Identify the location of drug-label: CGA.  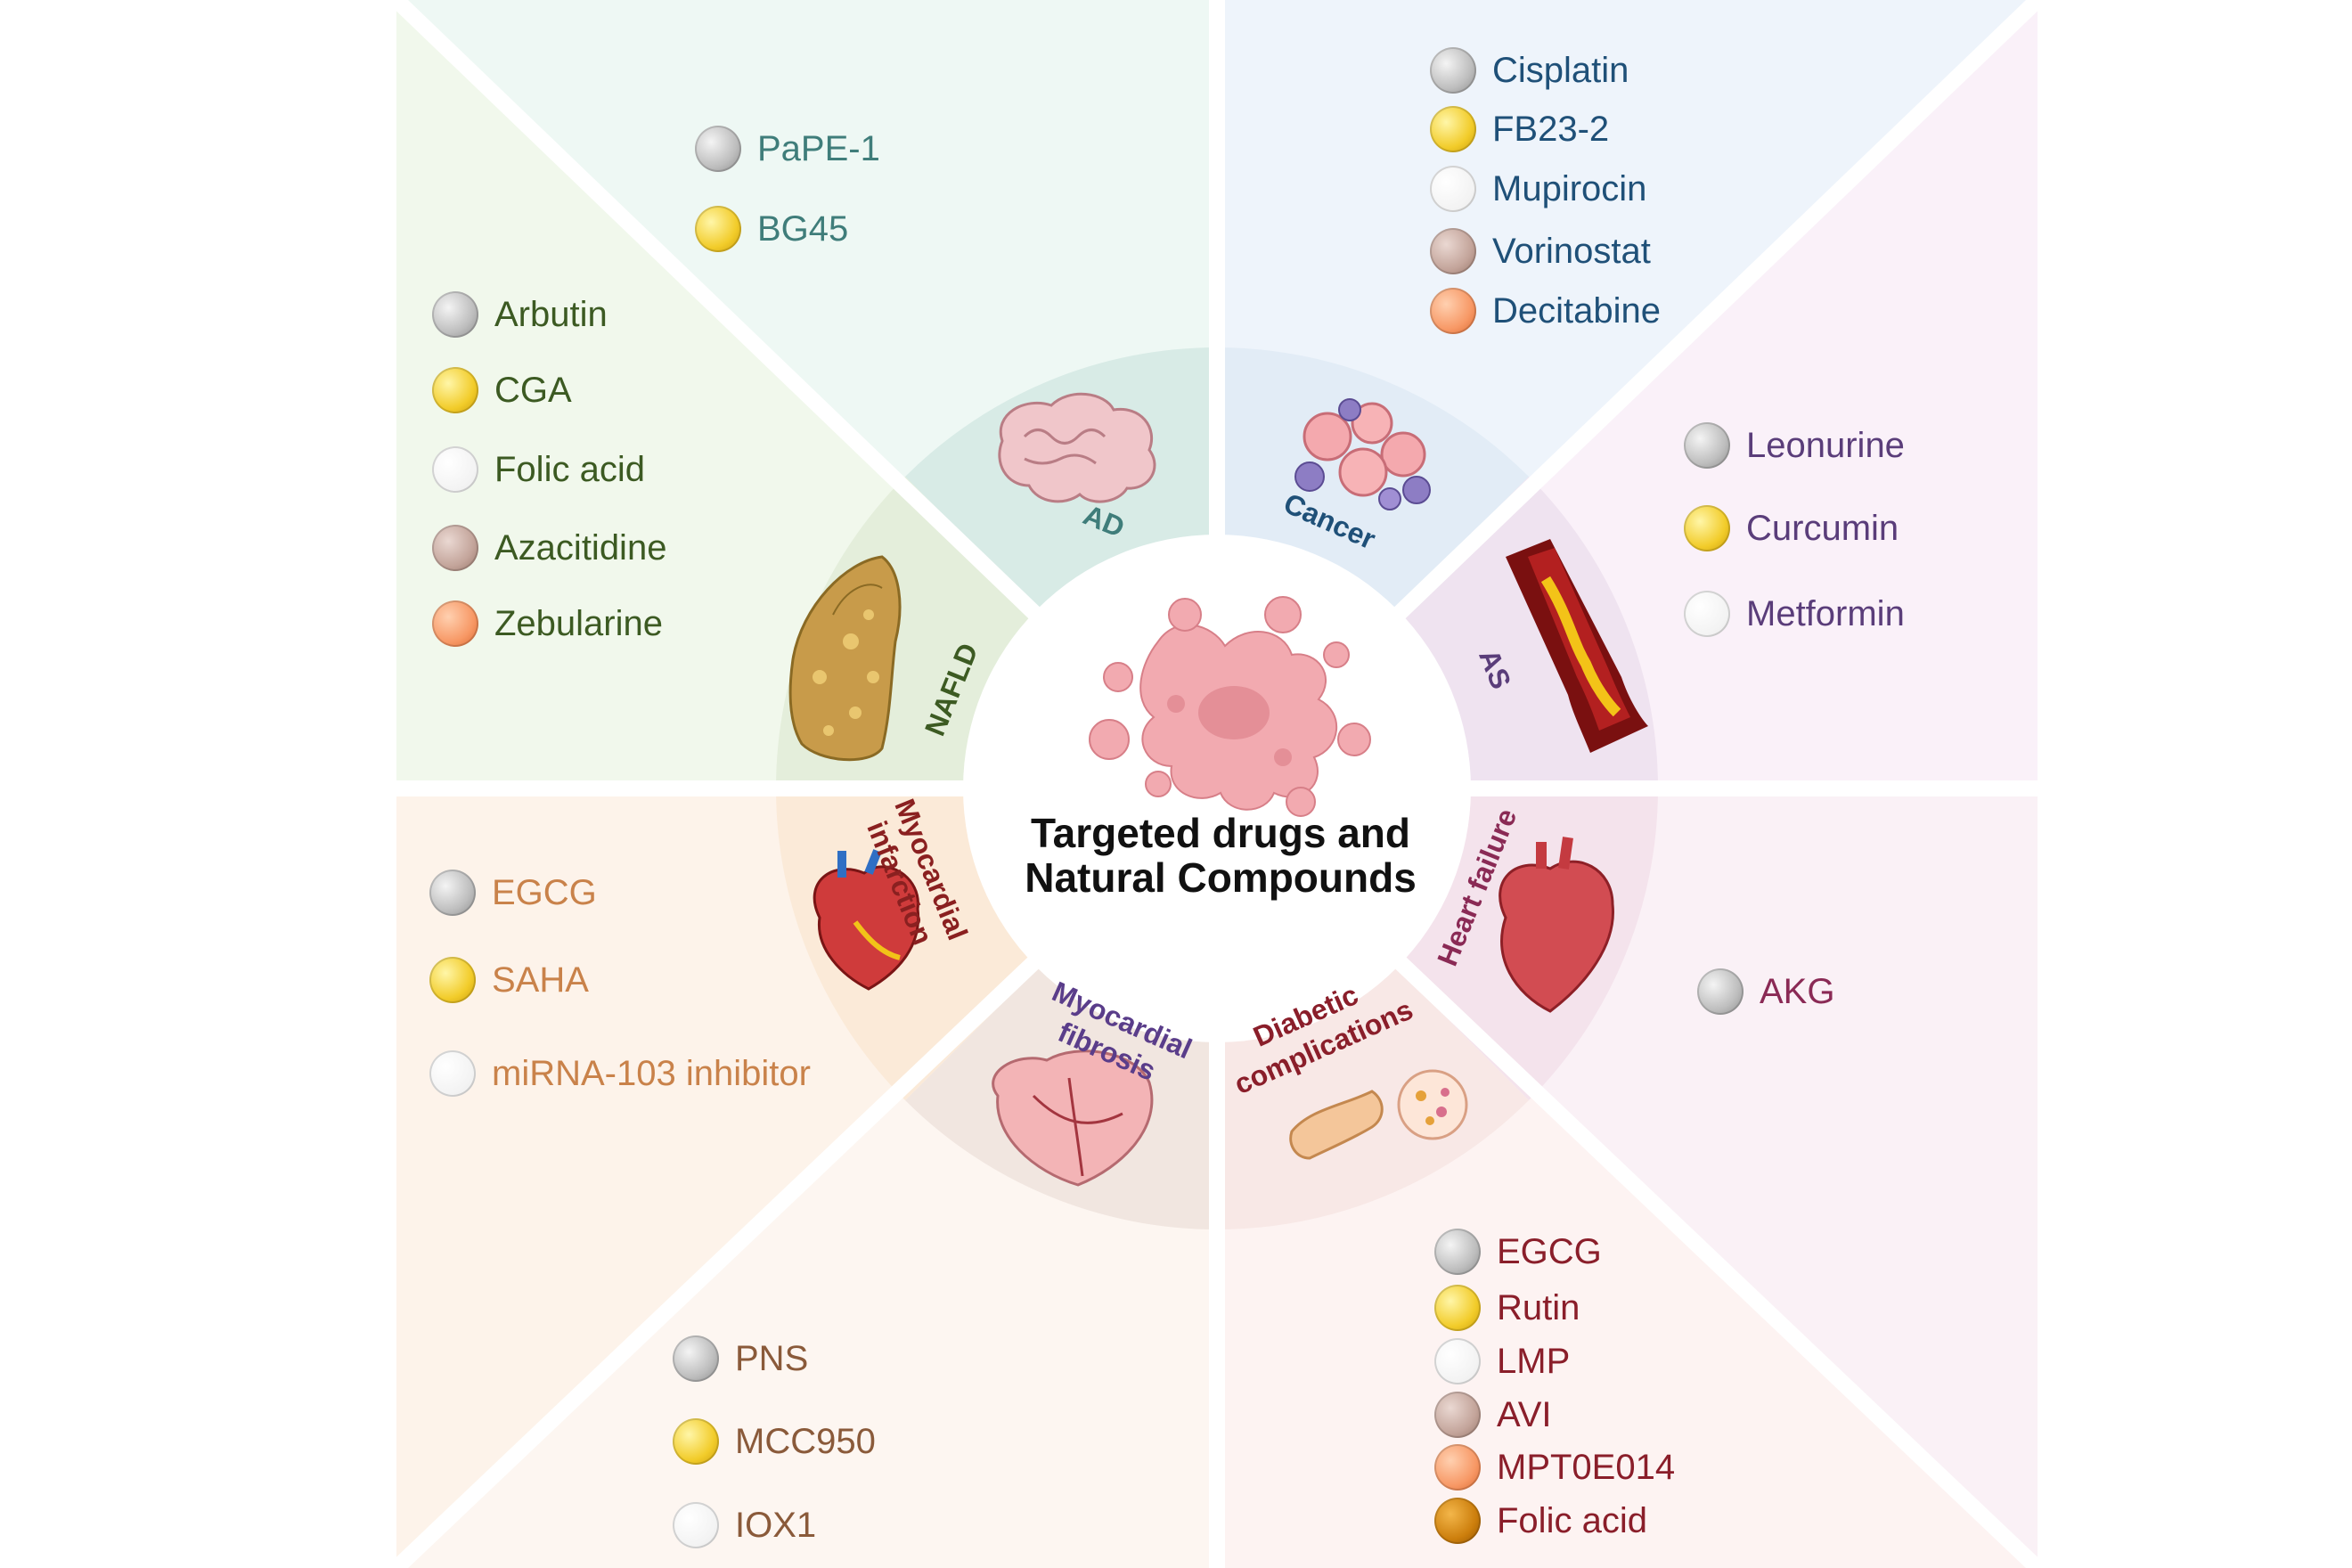
(533, 390).